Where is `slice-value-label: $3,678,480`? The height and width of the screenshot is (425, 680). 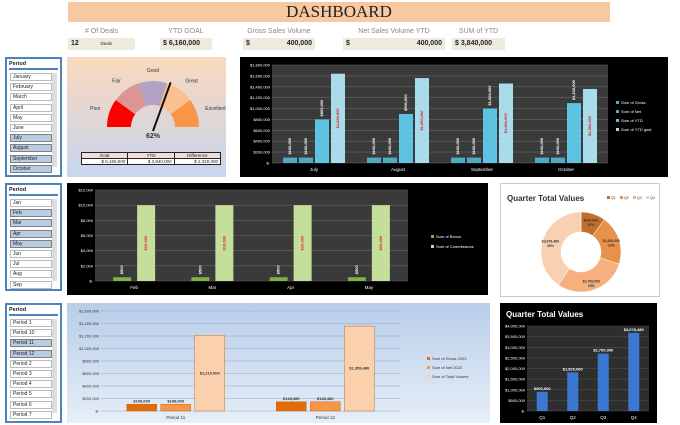 slice-value-label: $3,678,480 is located at coordinates (551, 242).